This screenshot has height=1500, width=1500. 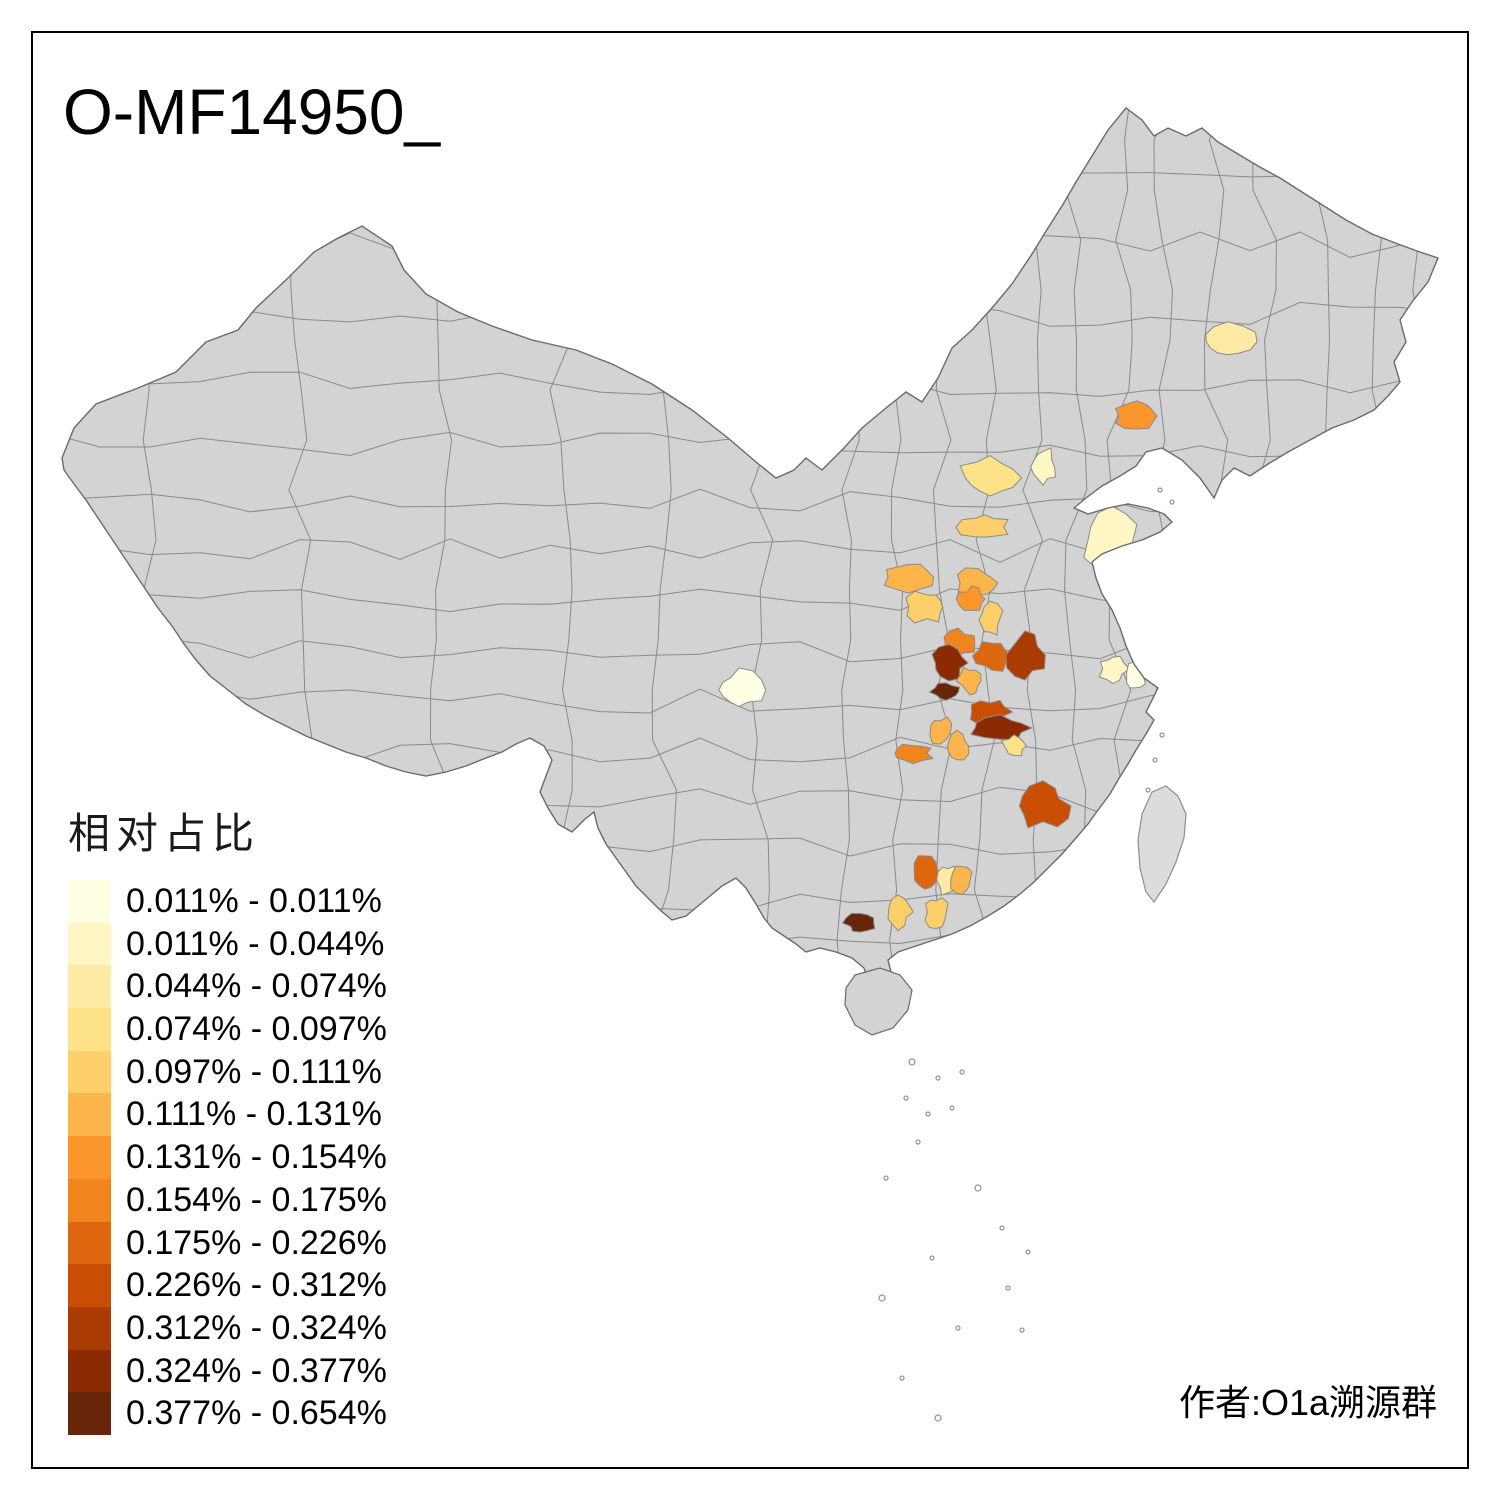 I want to click on south-china-sea-islands, so click(x=1026, y=954).